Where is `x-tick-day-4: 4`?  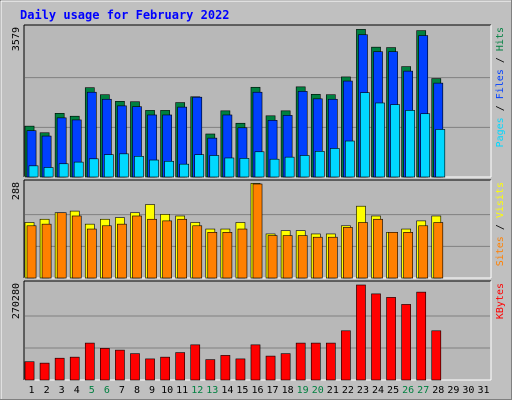
x-tick-day-4: 4 is located at coordinates (77, 390).